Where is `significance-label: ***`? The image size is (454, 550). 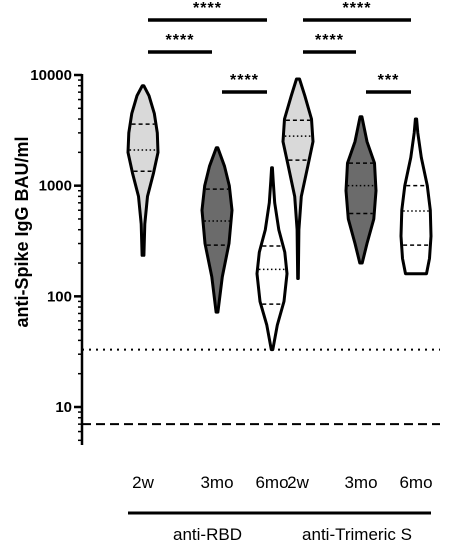 significance-label: *** is located at coordinates (389, 80).